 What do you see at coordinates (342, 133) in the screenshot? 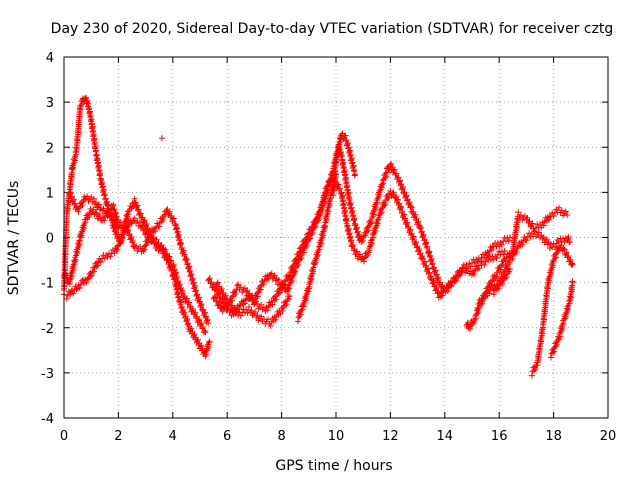
I see `data-point-I` at bounding box center [342, 133].